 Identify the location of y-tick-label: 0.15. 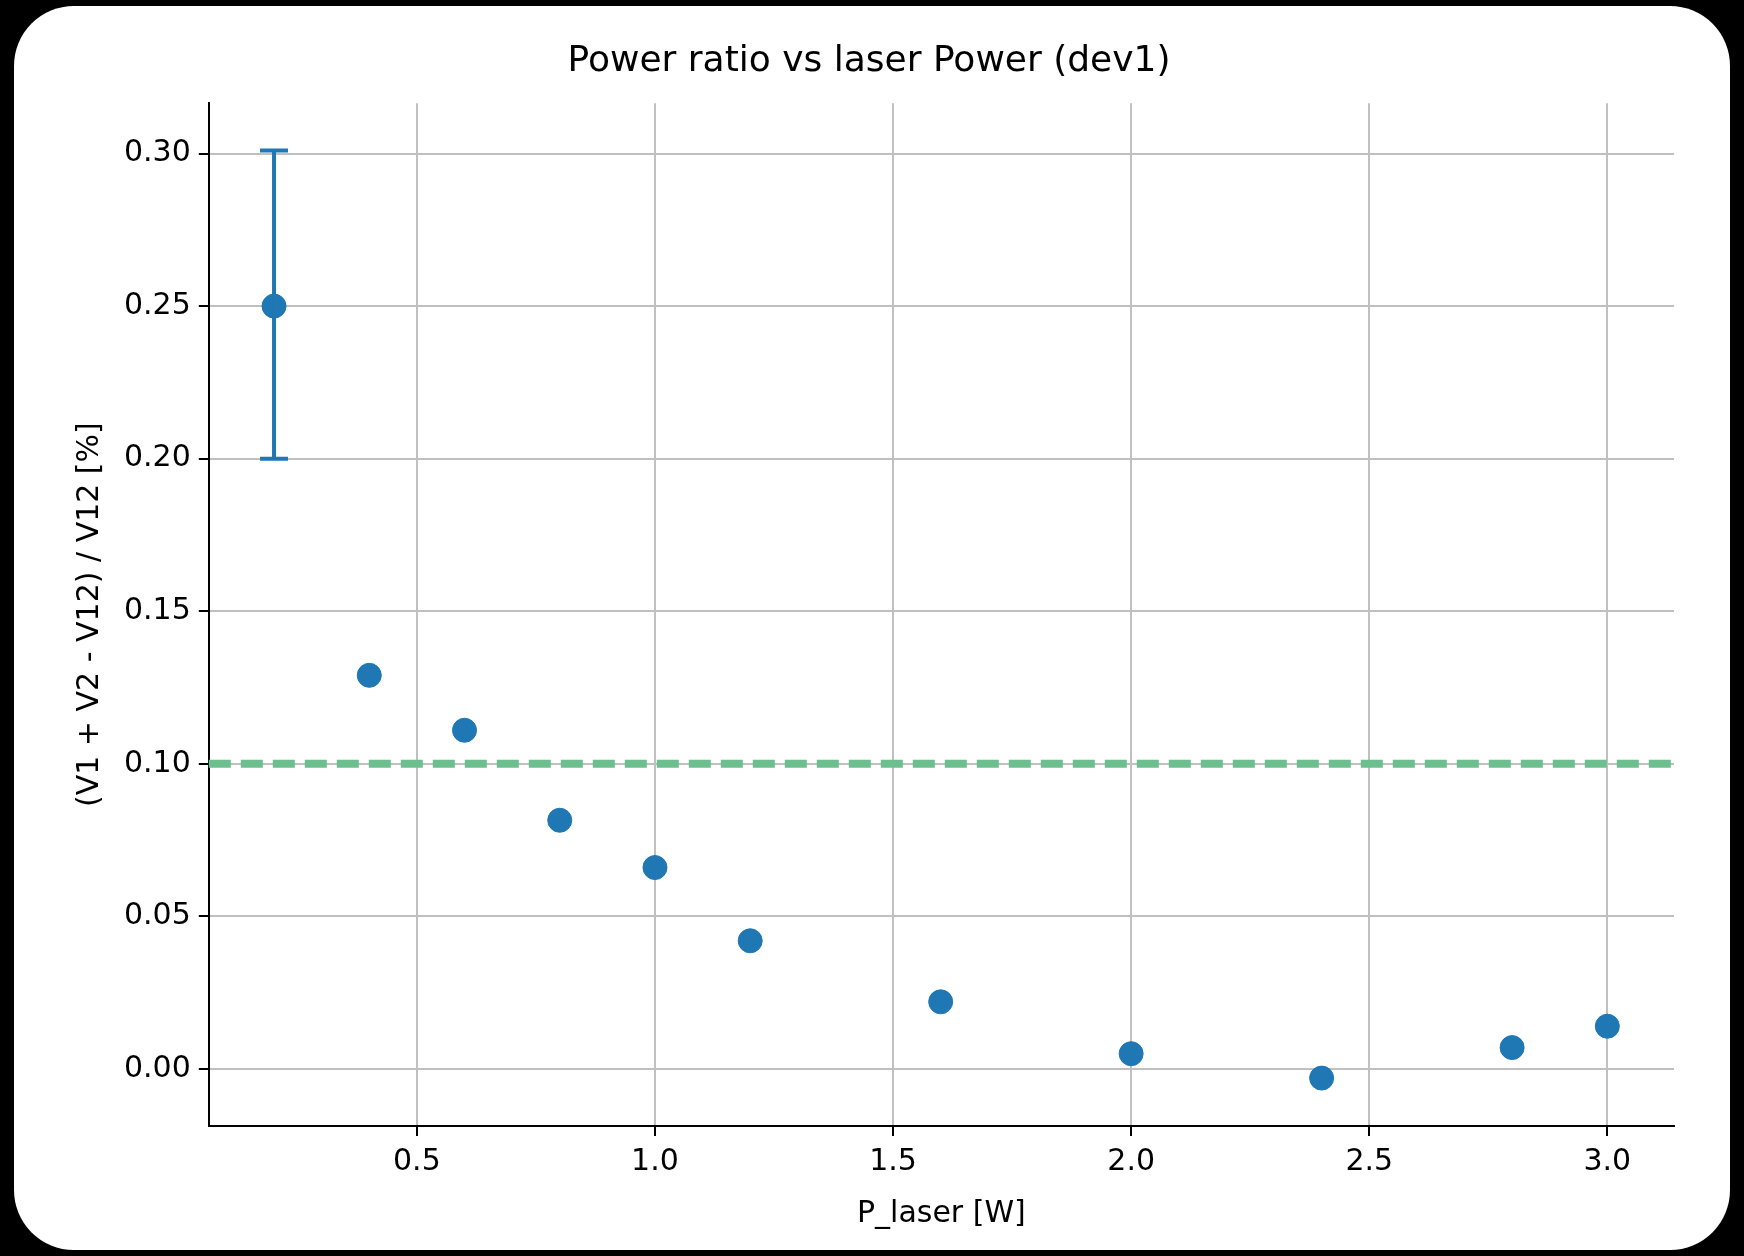
(157, 609).